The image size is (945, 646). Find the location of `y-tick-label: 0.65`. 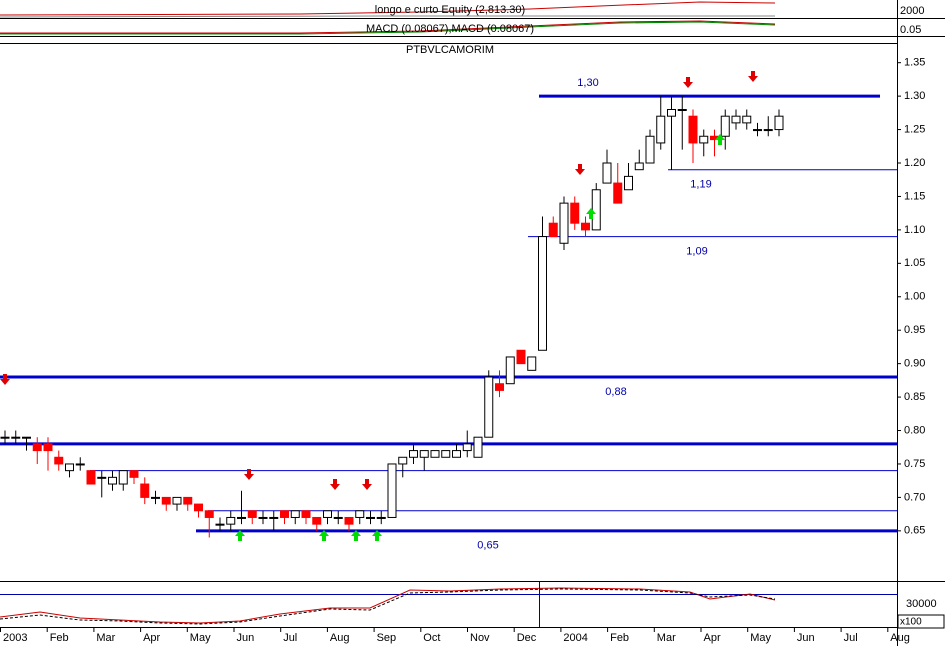

y-tick-label: 0.65 is located at coordinates (914, 531).